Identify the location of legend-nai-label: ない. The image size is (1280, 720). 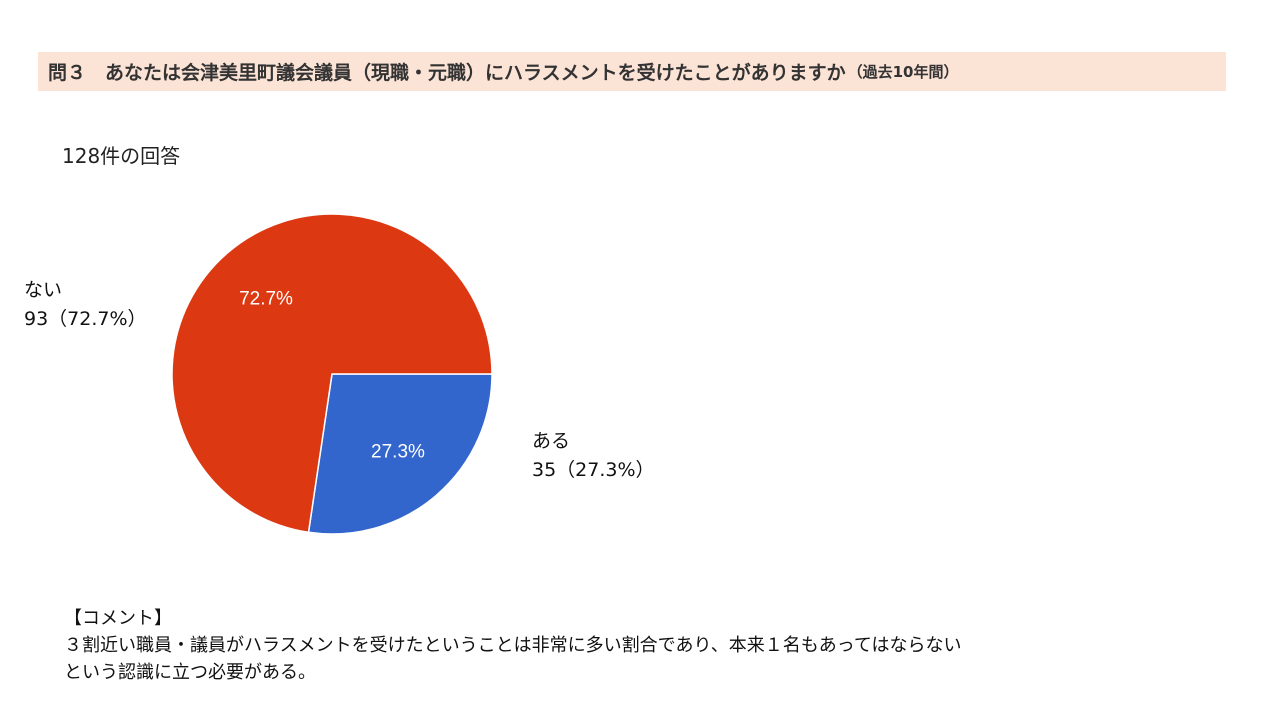
(43, 290).